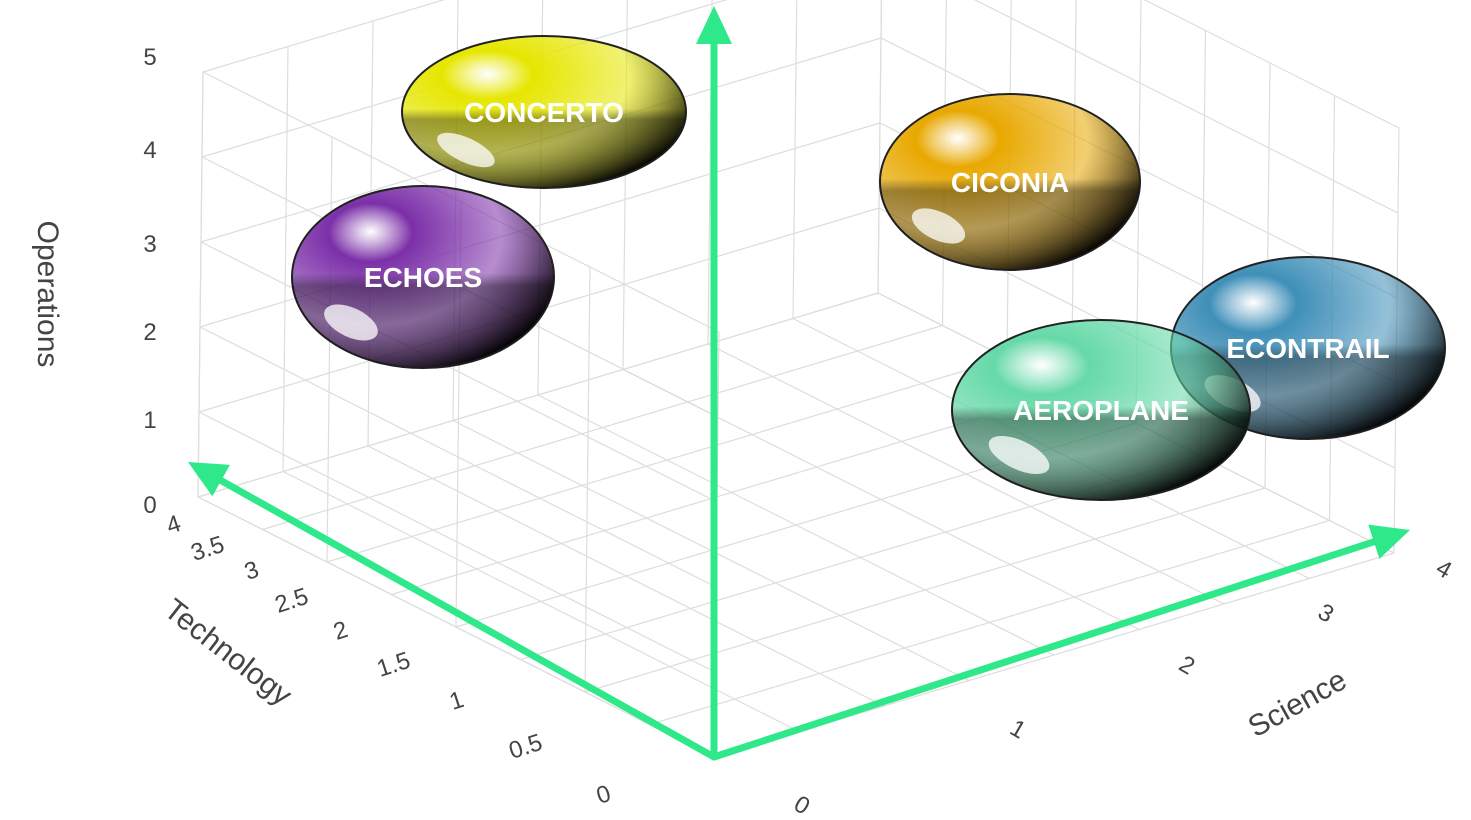 The height and width of the screenshot is (820, 1471). What do you see at coordinates (1325, 613) in the screenshot?
I see `science-tick-label: 3` at bounding box center [1325, 613].